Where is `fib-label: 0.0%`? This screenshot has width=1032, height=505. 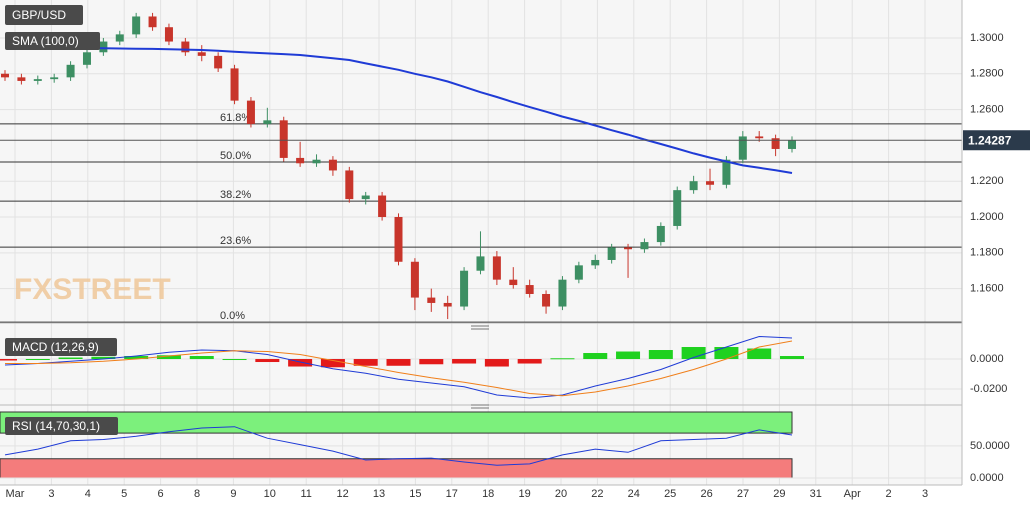
fib-label: 0.0% is located at coordinates (232, 316).